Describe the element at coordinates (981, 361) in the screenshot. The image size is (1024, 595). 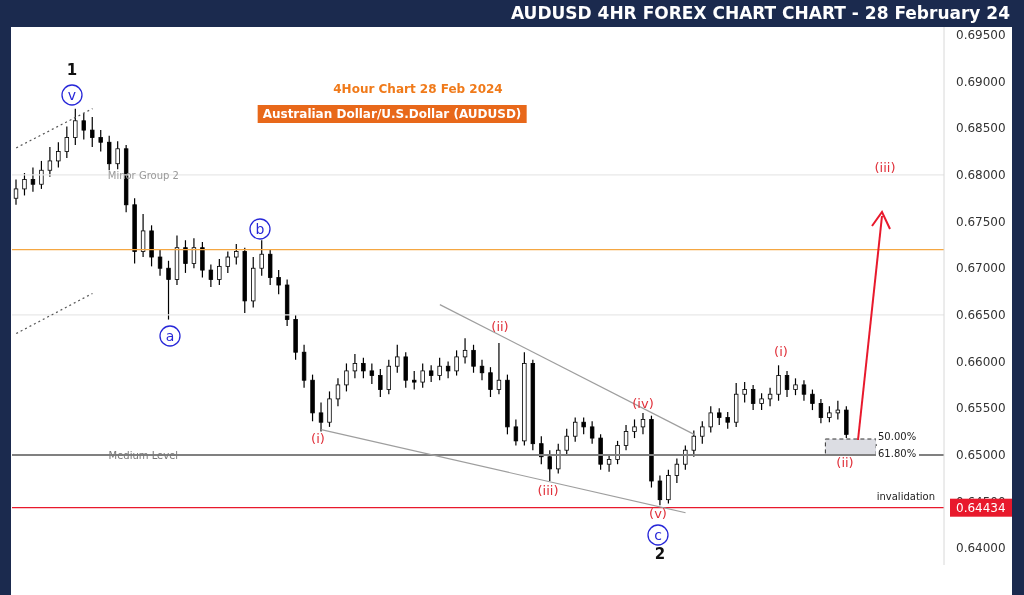
I see `y-tick-label: 0.66000` at that location.